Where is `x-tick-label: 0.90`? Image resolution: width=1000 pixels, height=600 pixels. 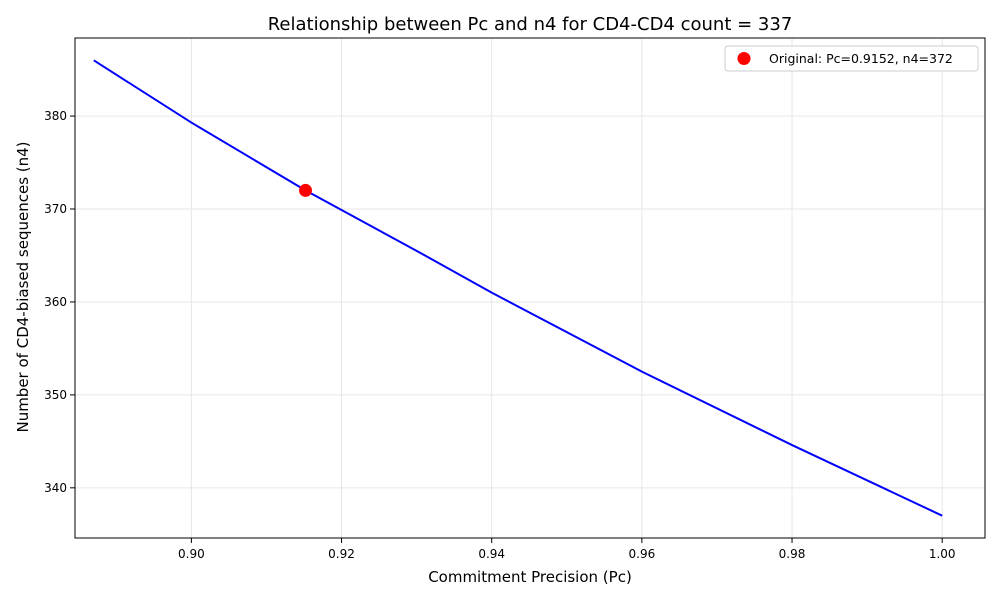 x-tick-label: 0.90 is located at coordinates (191, 554).